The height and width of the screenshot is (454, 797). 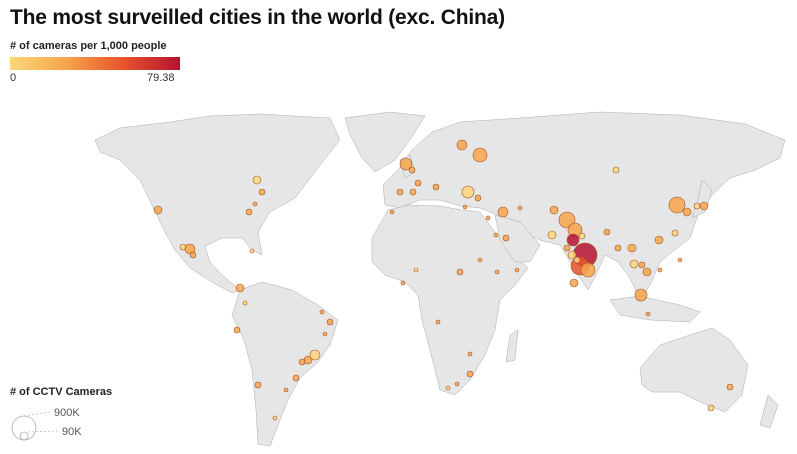 I want to click on arabia-landmass, so click(x=517, y=238).